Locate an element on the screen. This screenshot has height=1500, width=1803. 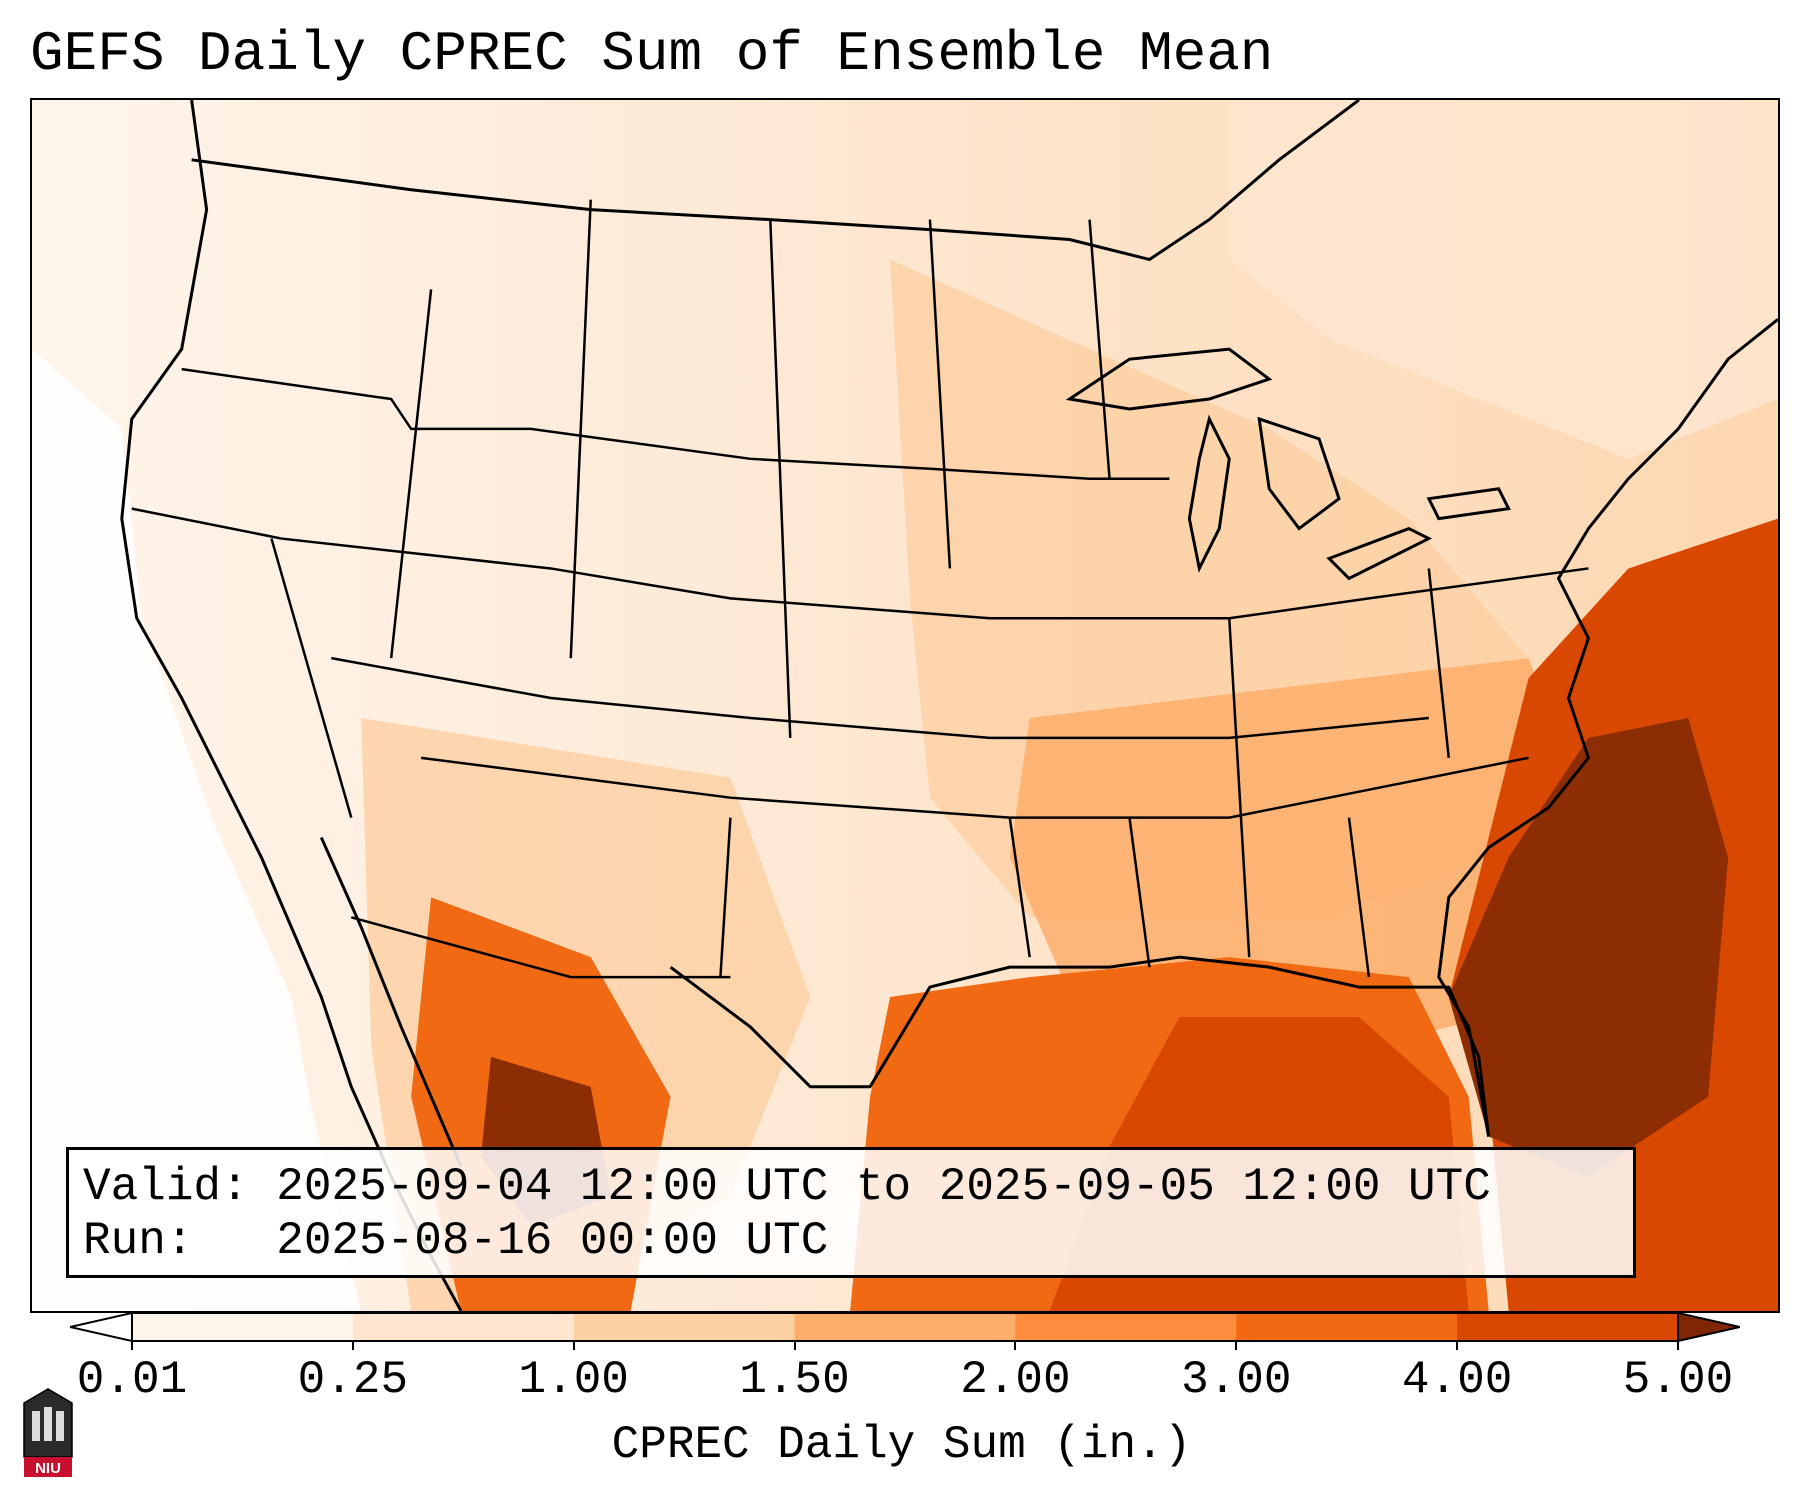
map-title: GEFS Daily CPREC Sum of Ensemble Mean is located at coordinates (652, 54).